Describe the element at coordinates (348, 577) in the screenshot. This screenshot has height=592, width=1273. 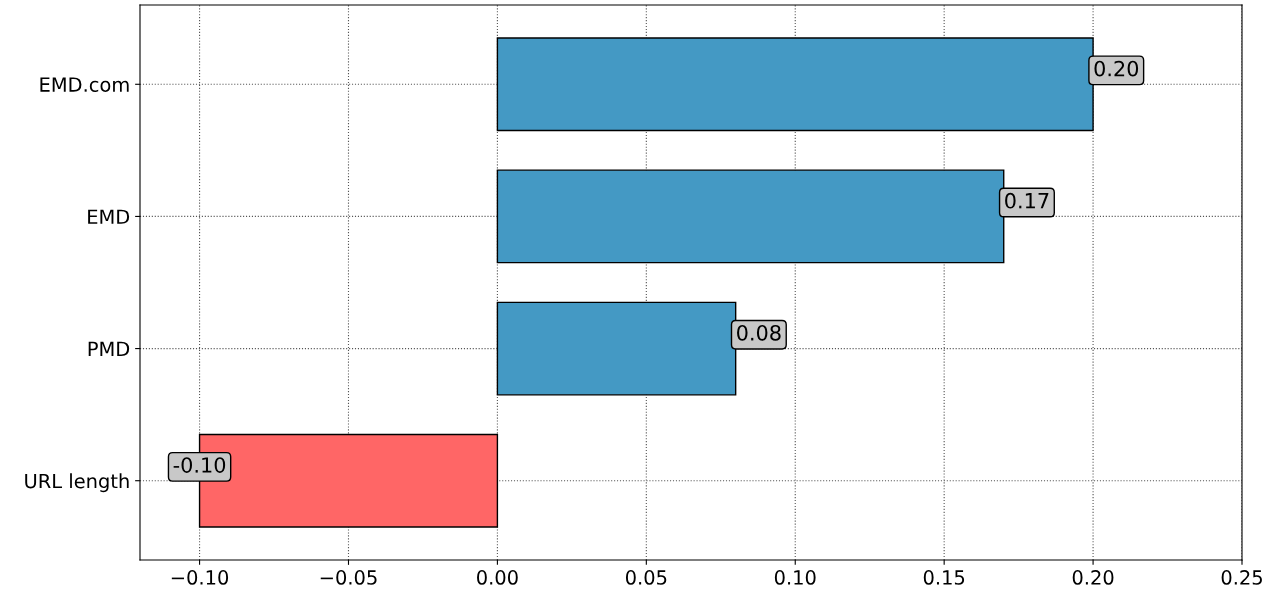
I see `x-tick-label: −0.05` at that location.